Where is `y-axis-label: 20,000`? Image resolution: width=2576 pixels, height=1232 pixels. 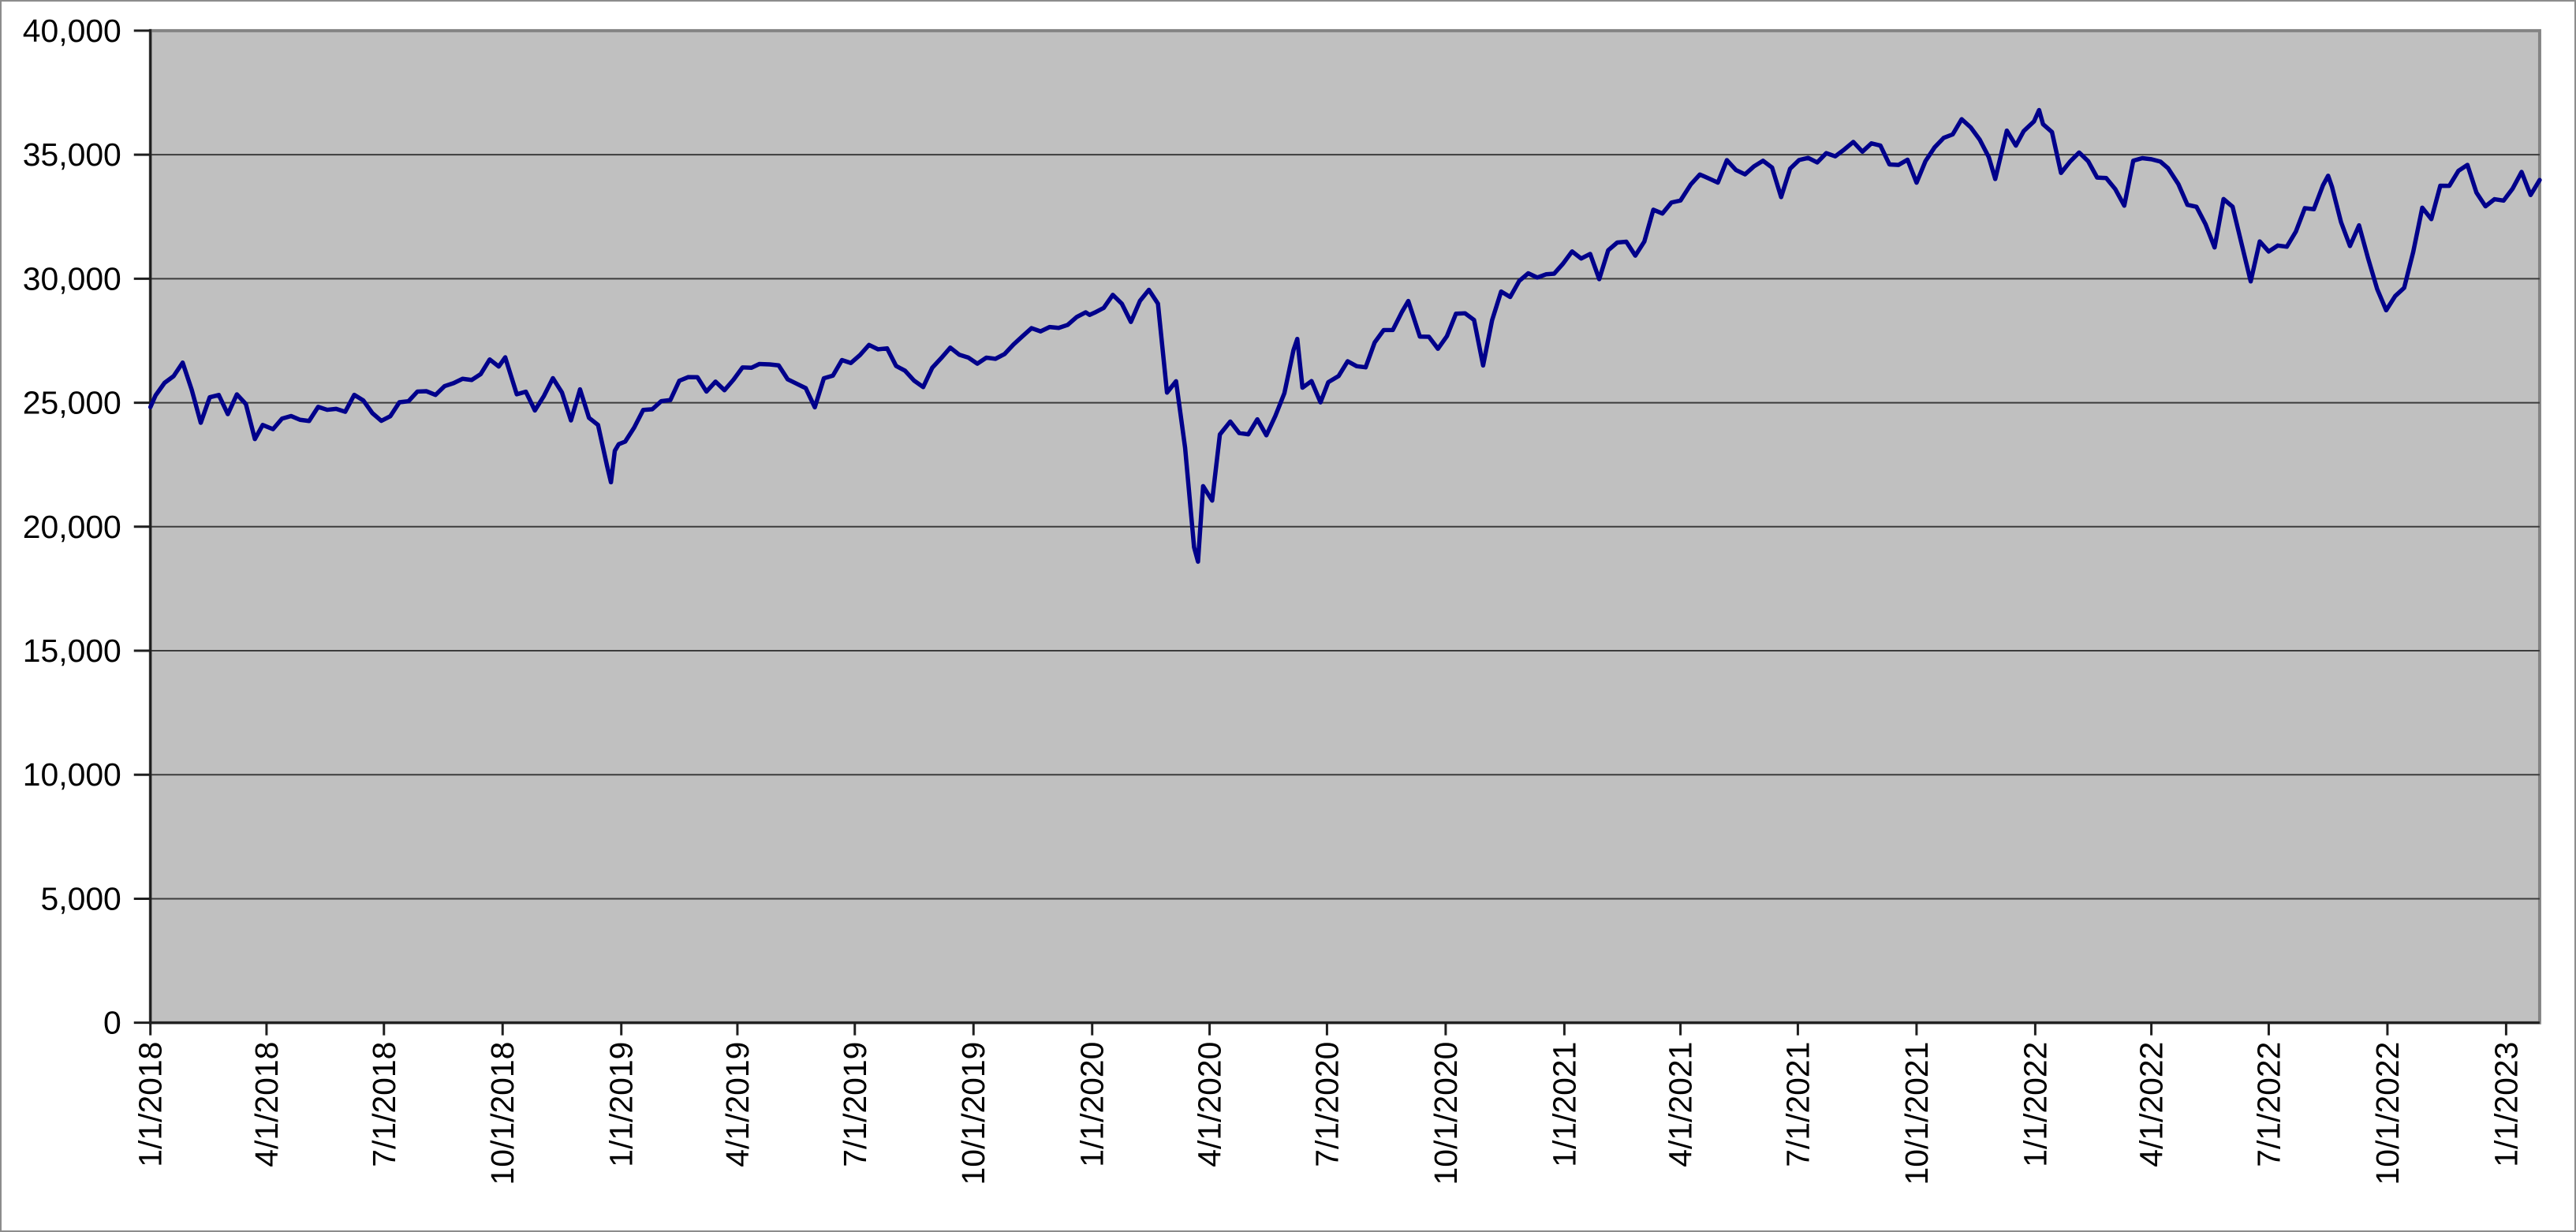 y-axis-label: 20,000 is located at coordinates (72, 527).